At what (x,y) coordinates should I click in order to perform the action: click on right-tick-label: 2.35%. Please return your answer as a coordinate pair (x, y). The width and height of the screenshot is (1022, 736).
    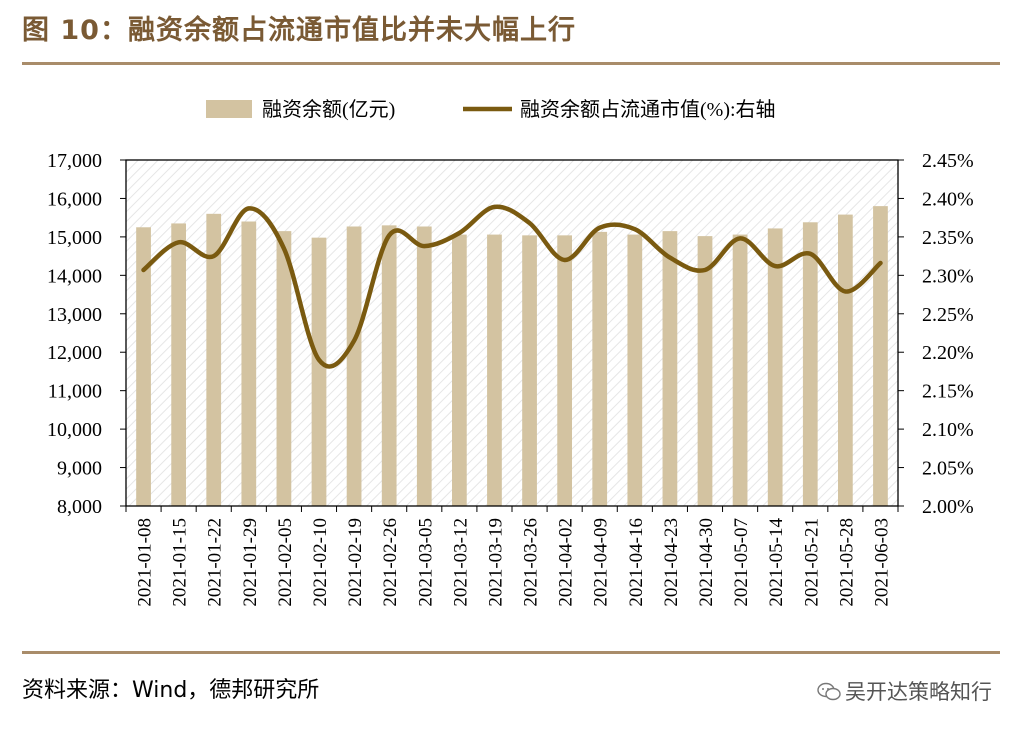
    Looking at the image, I should click on (948, 238).